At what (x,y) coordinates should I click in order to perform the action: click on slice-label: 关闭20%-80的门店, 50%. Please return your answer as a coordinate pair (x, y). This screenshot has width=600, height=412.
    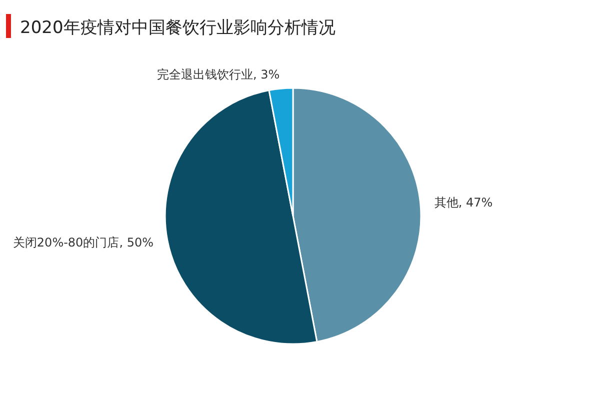
    Looking at the image, I should click on (83, 243).